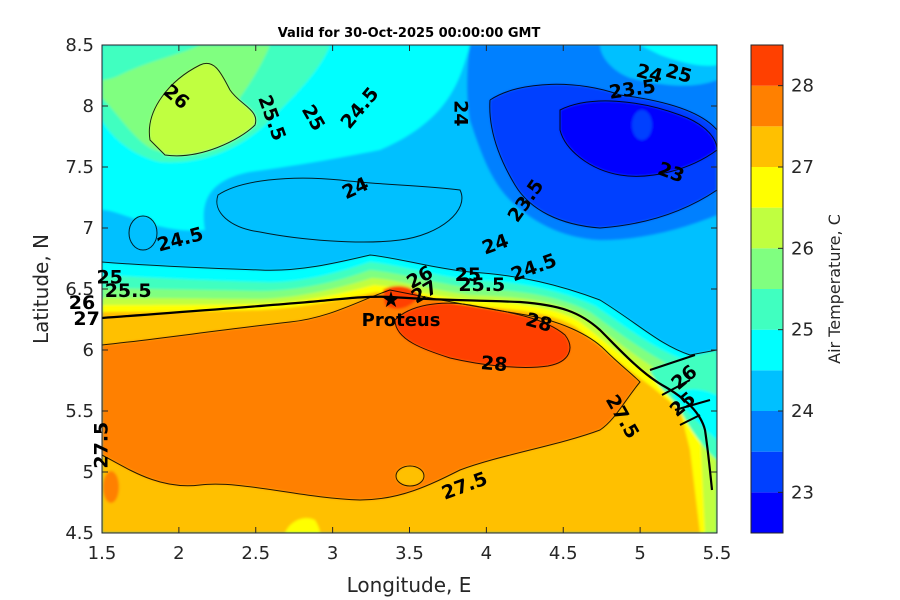 The width and height of the screenshot is (900, 600). What do you see at coordinates (802, 86) in the screenshot?
I see `colorbar-tick-label: 28` at bounding box center [802, 86].